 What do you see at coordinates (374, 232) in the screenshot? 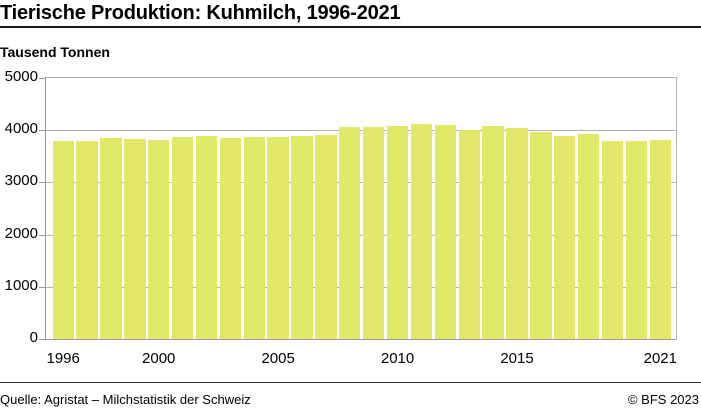
I see `bar-2009` at bounding box center [374, 232].